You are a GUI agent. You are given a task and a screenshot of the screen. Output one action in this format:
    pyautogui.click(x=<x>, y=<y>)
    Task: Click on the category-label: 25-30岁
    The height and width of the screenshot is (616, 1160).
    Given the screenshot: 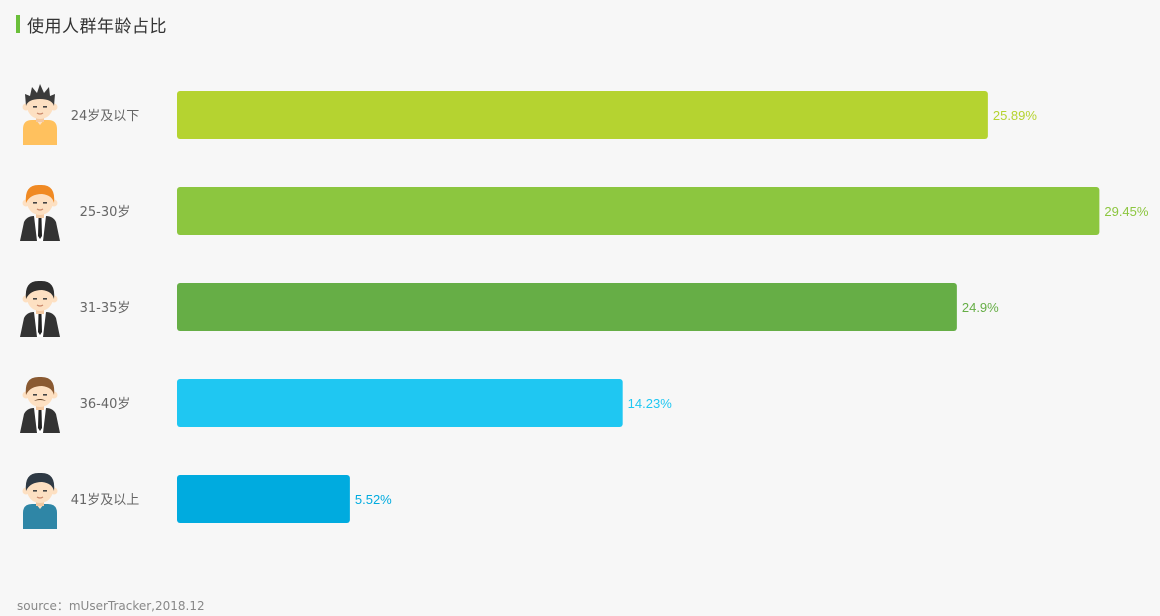 What is the action you would take?
    pyautogui.click(x=105, y=212)
    